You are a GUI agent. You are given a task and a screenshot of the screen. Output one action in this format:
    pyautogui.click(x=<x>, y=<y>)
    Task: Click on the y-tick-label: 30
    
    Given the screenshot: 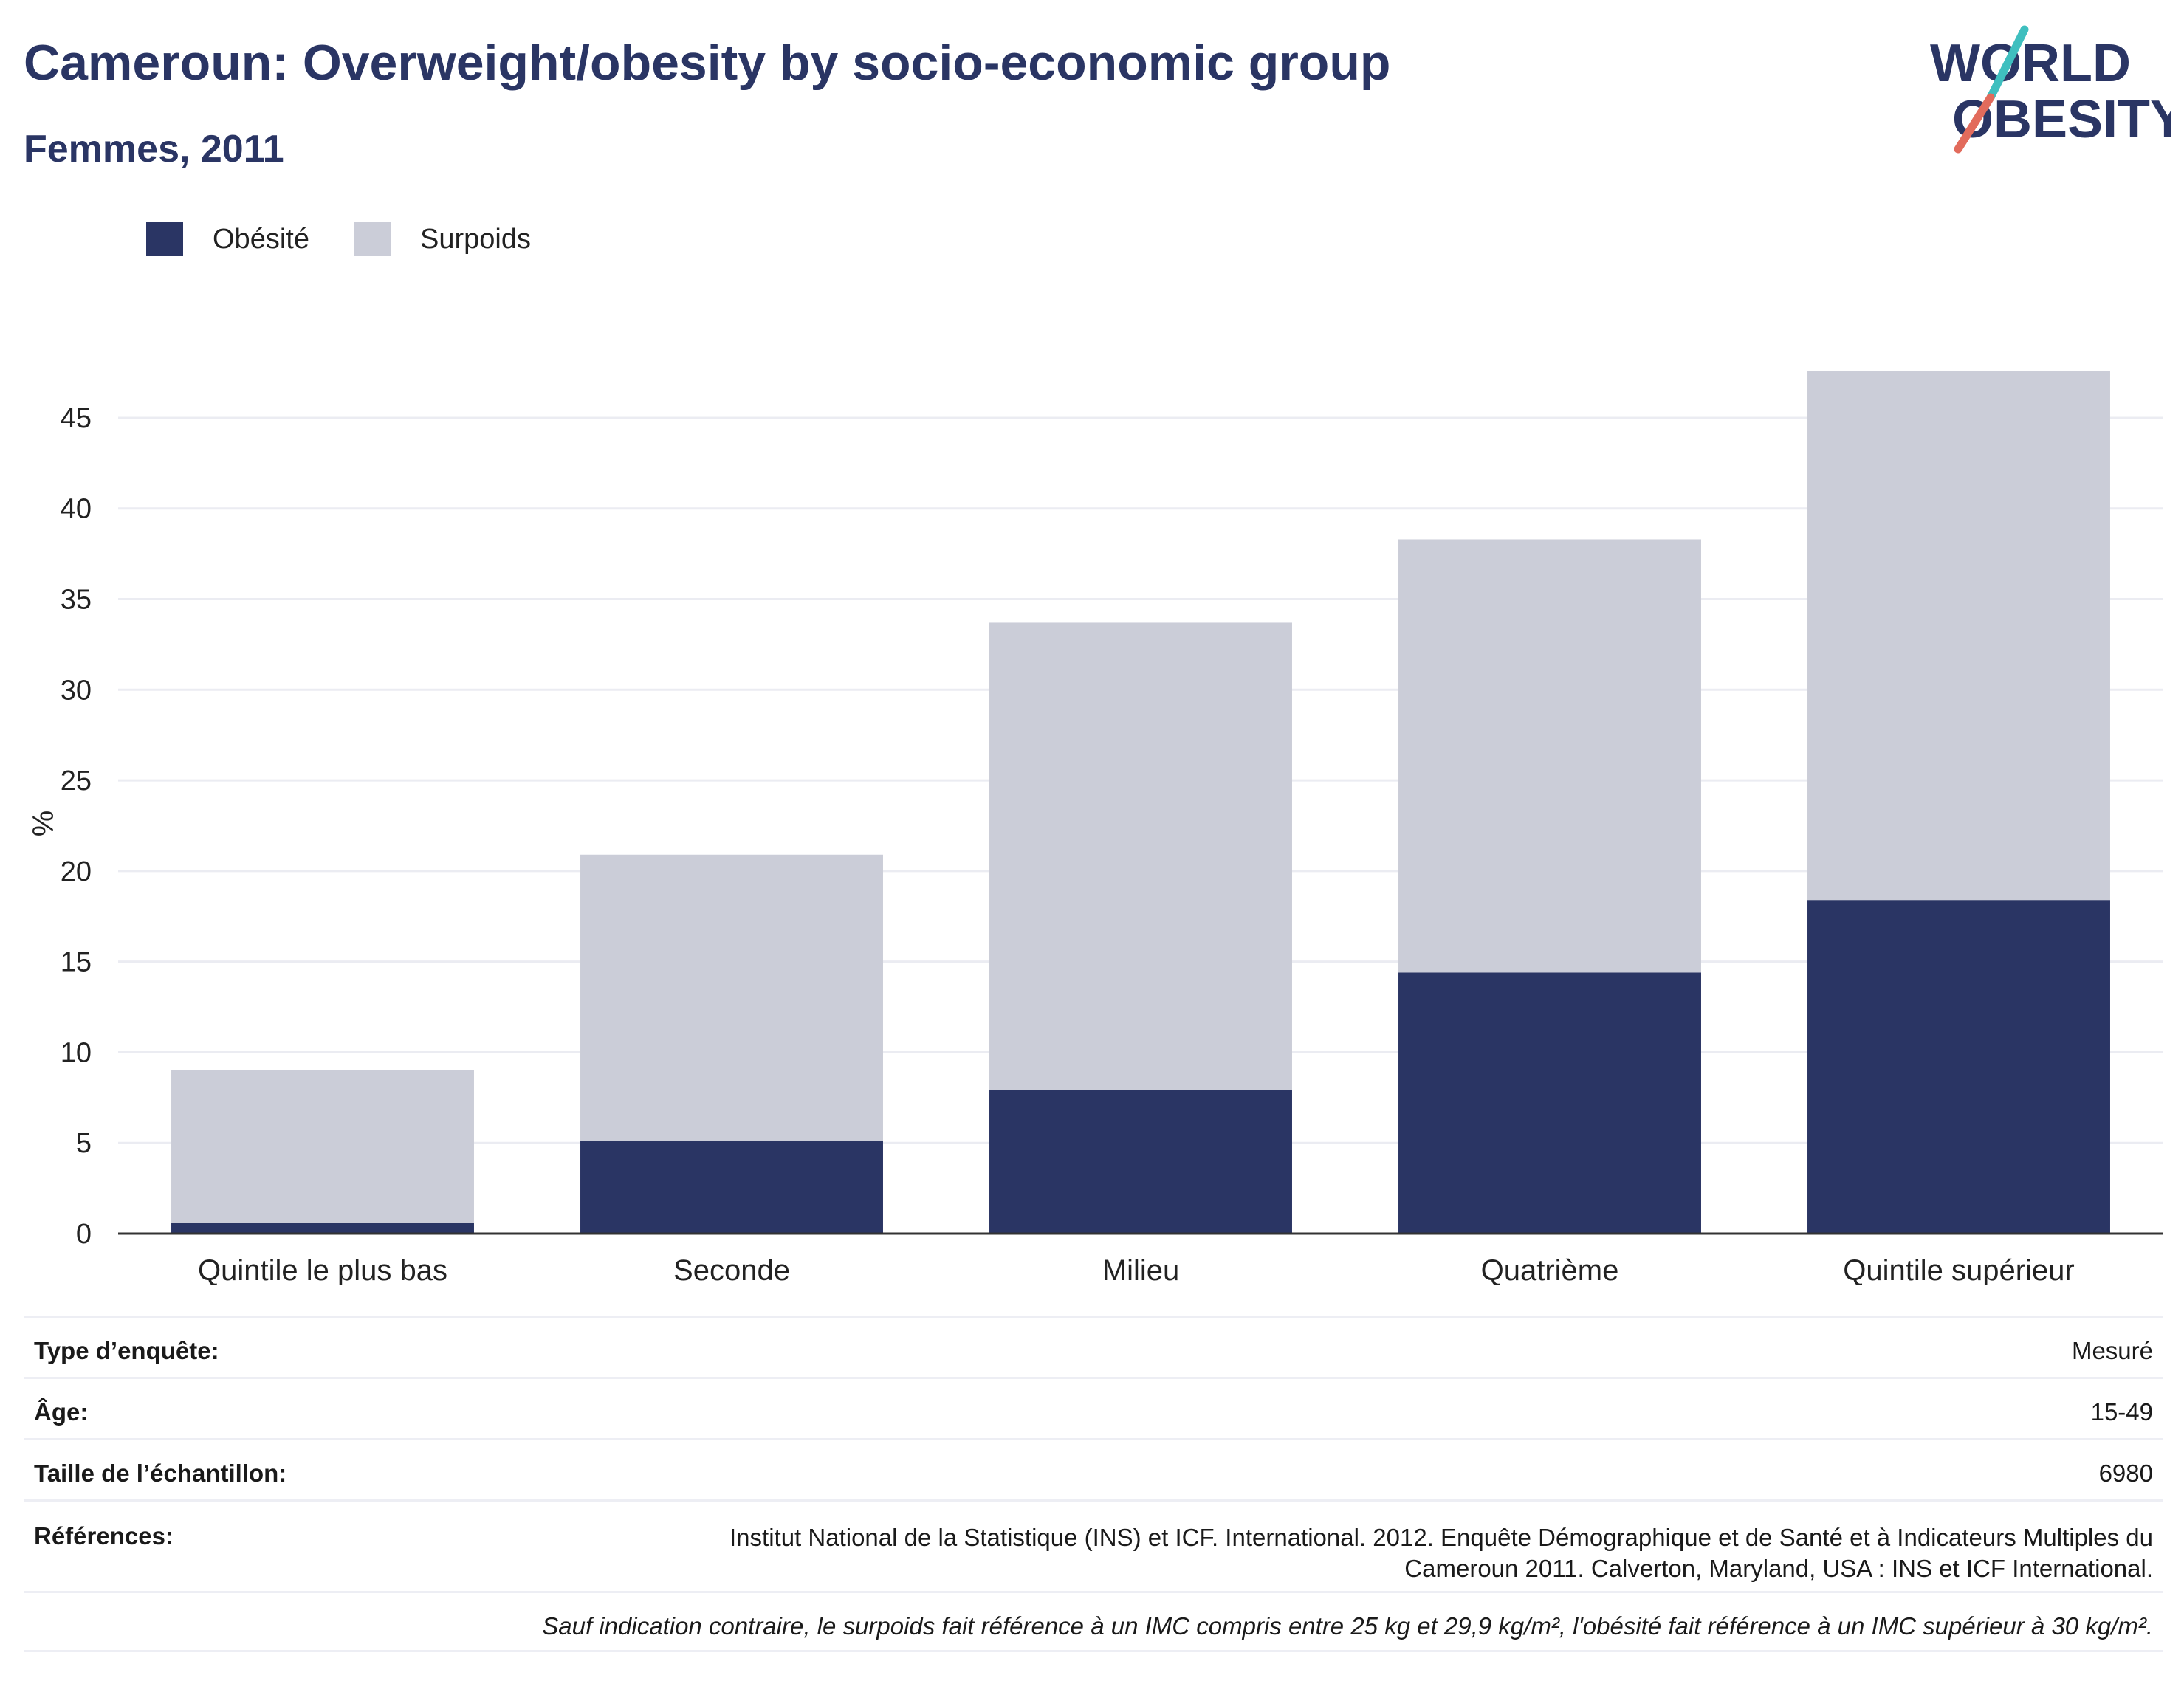 What is the action you would take?
    pyautogui.click(x=76, y=690)
    